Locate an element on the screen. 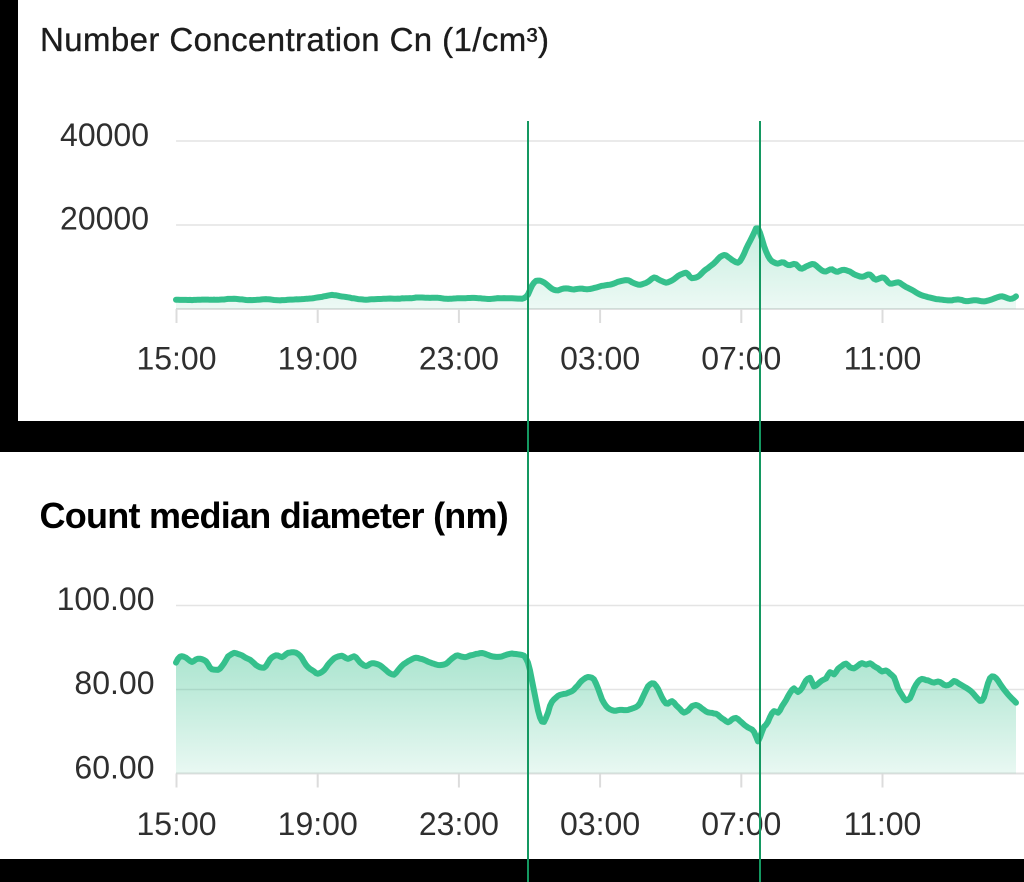 This screenshot has width=1024, height=882. svg-text: 80.00 is located at coordinates (114, 683).